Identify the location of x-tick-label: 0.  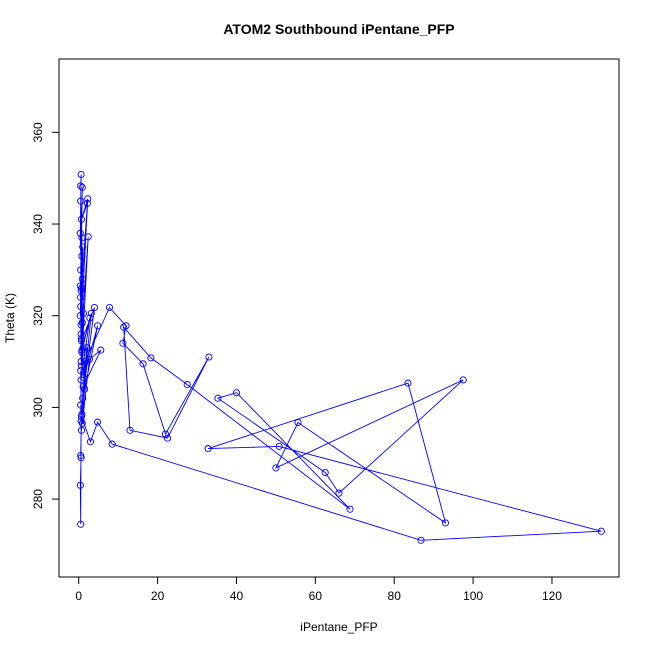
(78, 596).